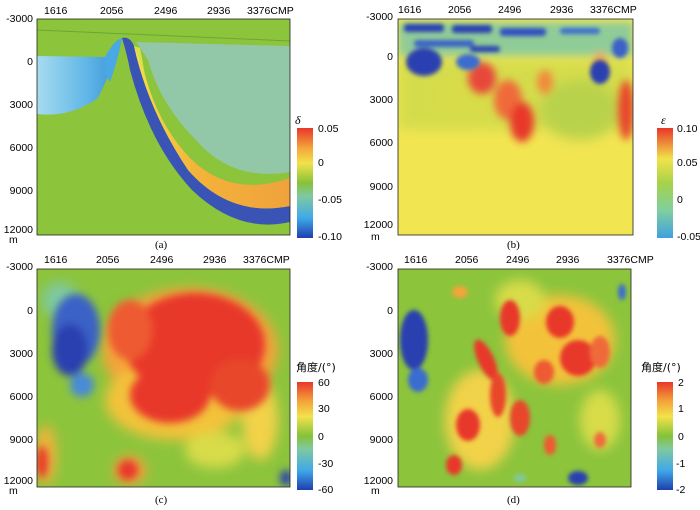  Describe the element at coordinates (513, 500) in the screenshot. I see `panel-d-caption: (d)` at that location.